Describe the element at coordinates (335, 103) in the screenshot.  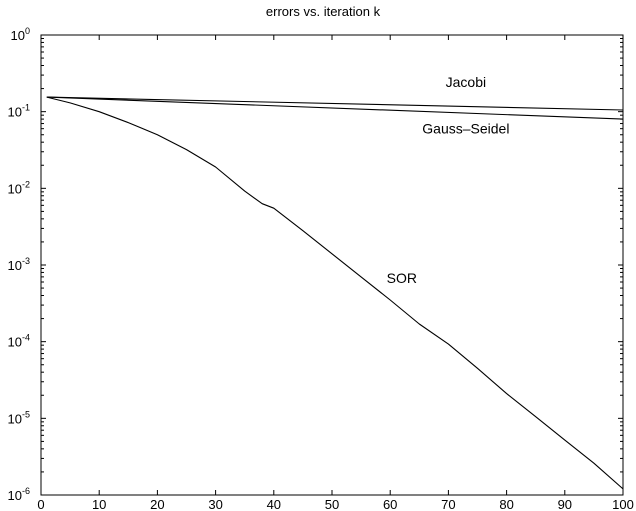
I see `jacobi-line` at that location.